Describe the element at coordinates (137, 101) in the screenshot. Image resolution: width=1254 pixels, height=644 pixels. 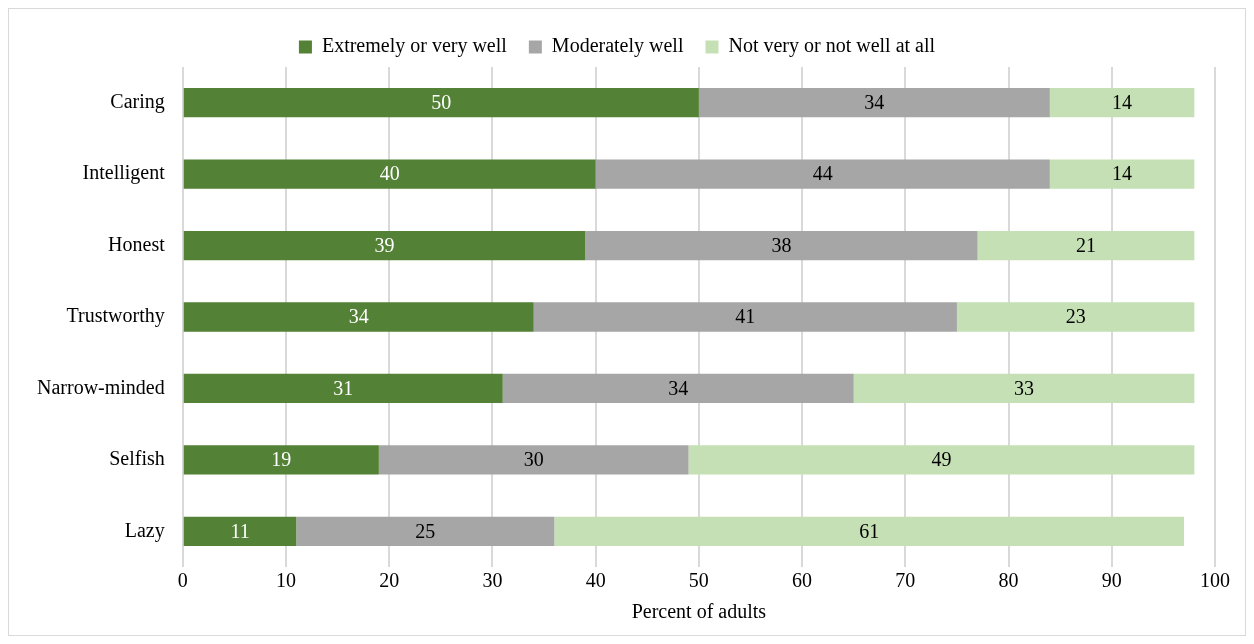
I see `y-tick-label: Caring` at that location.